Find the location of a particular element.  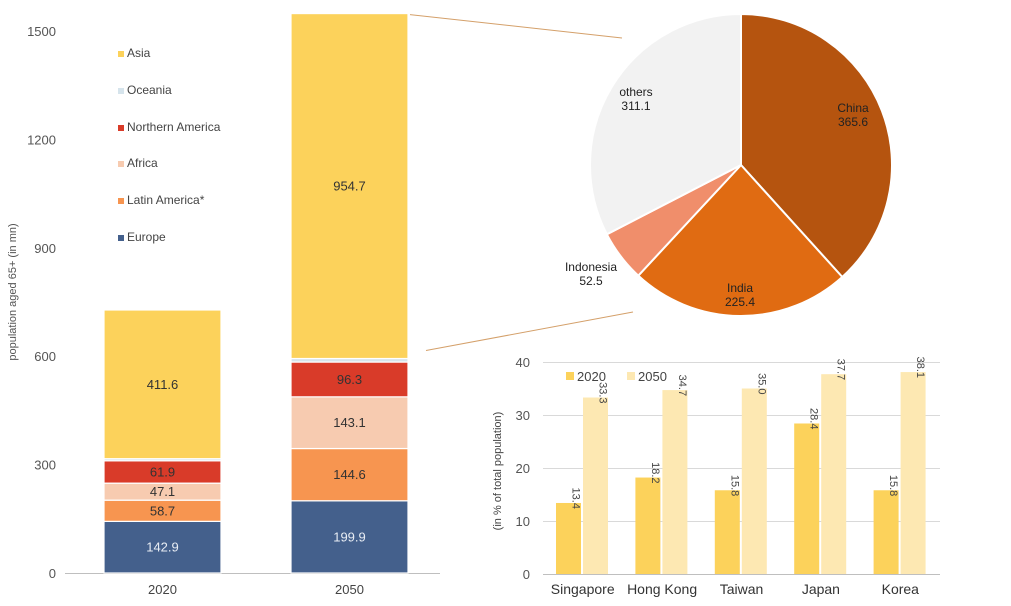

bar-segment-asia-2050 is located at coordinates (349, 186).